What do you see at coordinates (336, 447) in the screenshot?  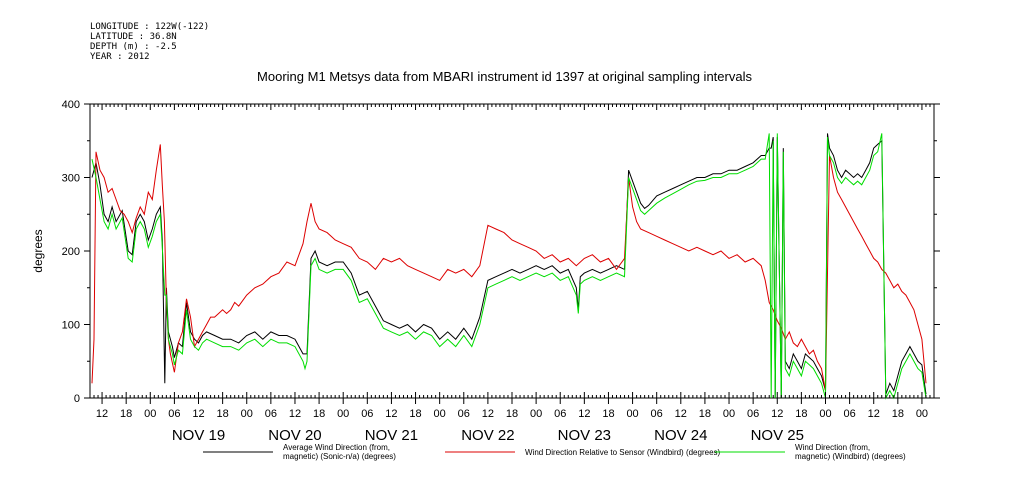 I see `legend-label-1: Average Wind Direction (from,` at bounding box center [336, 447].